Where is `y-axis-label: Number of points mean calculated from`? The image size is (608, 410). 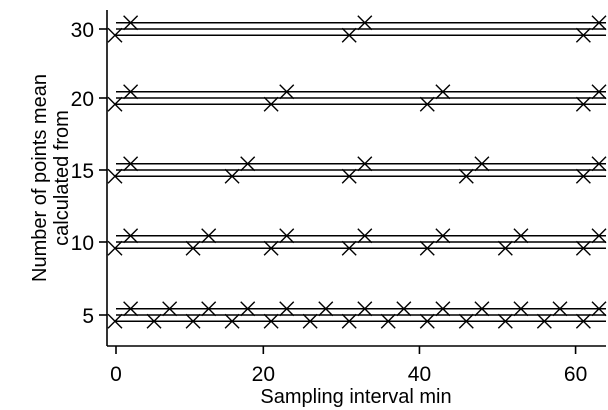 y-axis-label: Number of points mean calculated from is located at coordinates (51, 178).